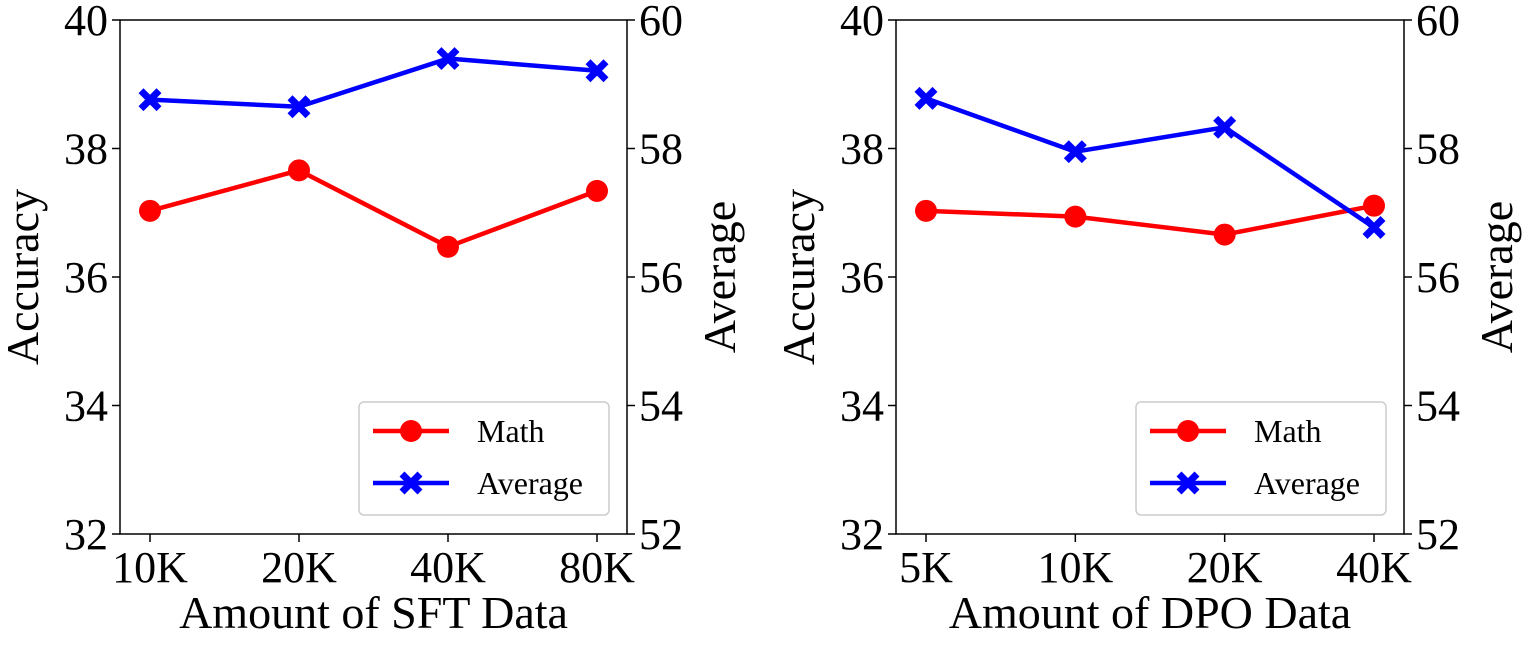 This screenshot has height=661, width=1522. I want to click on x-tick-label: 80K, so click(597, 567).